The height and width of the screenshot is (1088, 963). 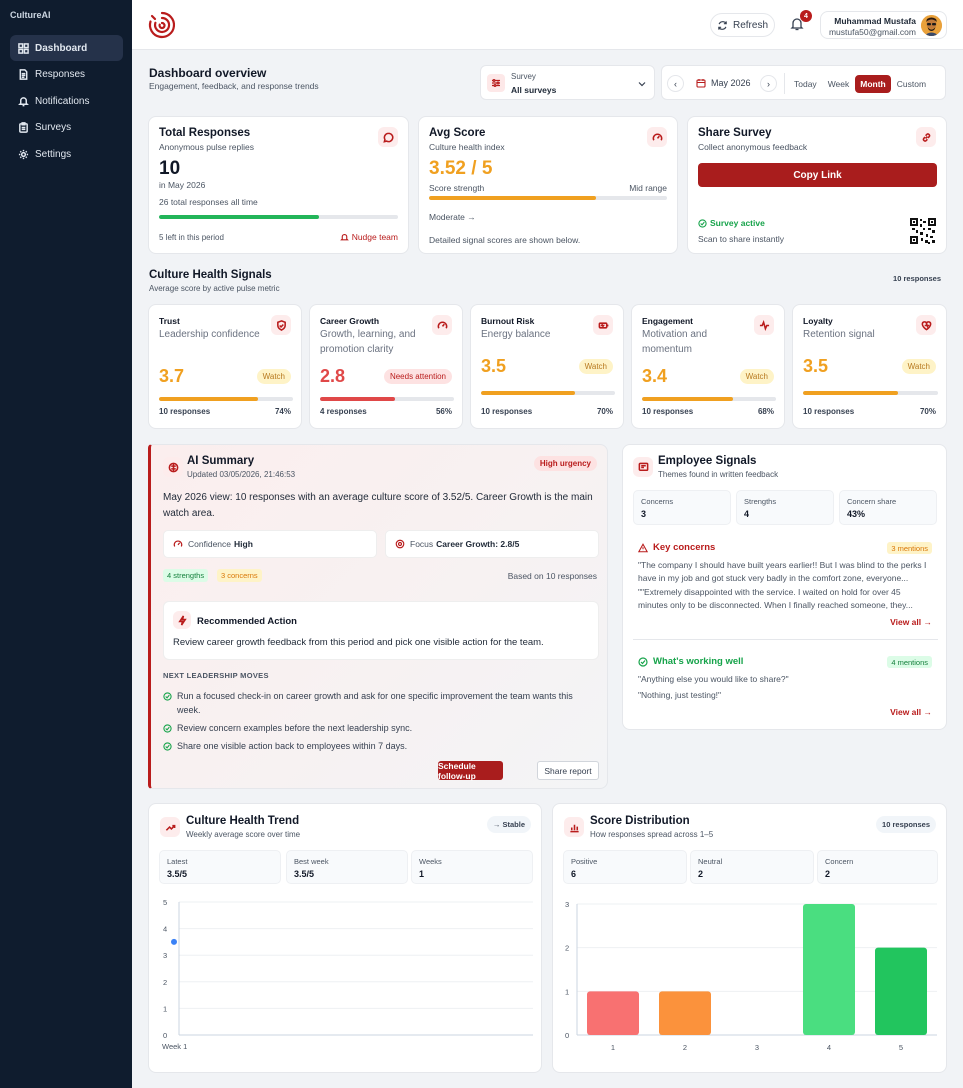 I want to click on based-on-label: Based on 10 responses, so click(x=552, y=576).